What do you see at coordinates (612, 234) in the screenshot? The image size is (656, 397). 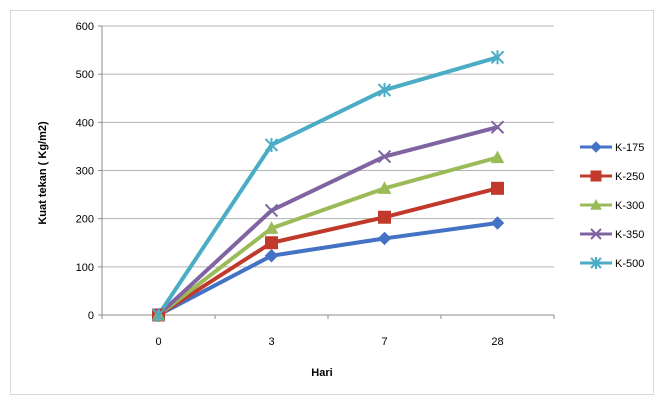 I see `legend-item: K-350` at bounding box center [612, 234].